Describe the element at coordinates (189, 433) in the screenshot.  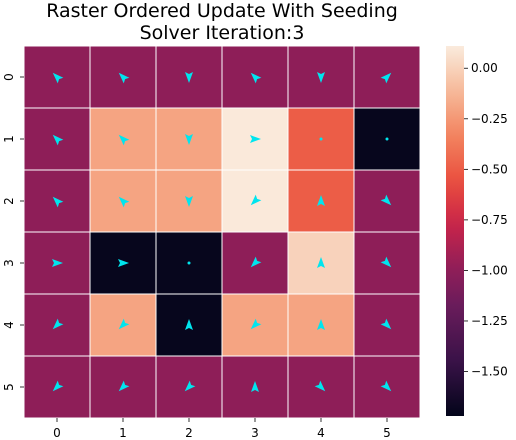
I see `x-tick-label: 2` at that location.